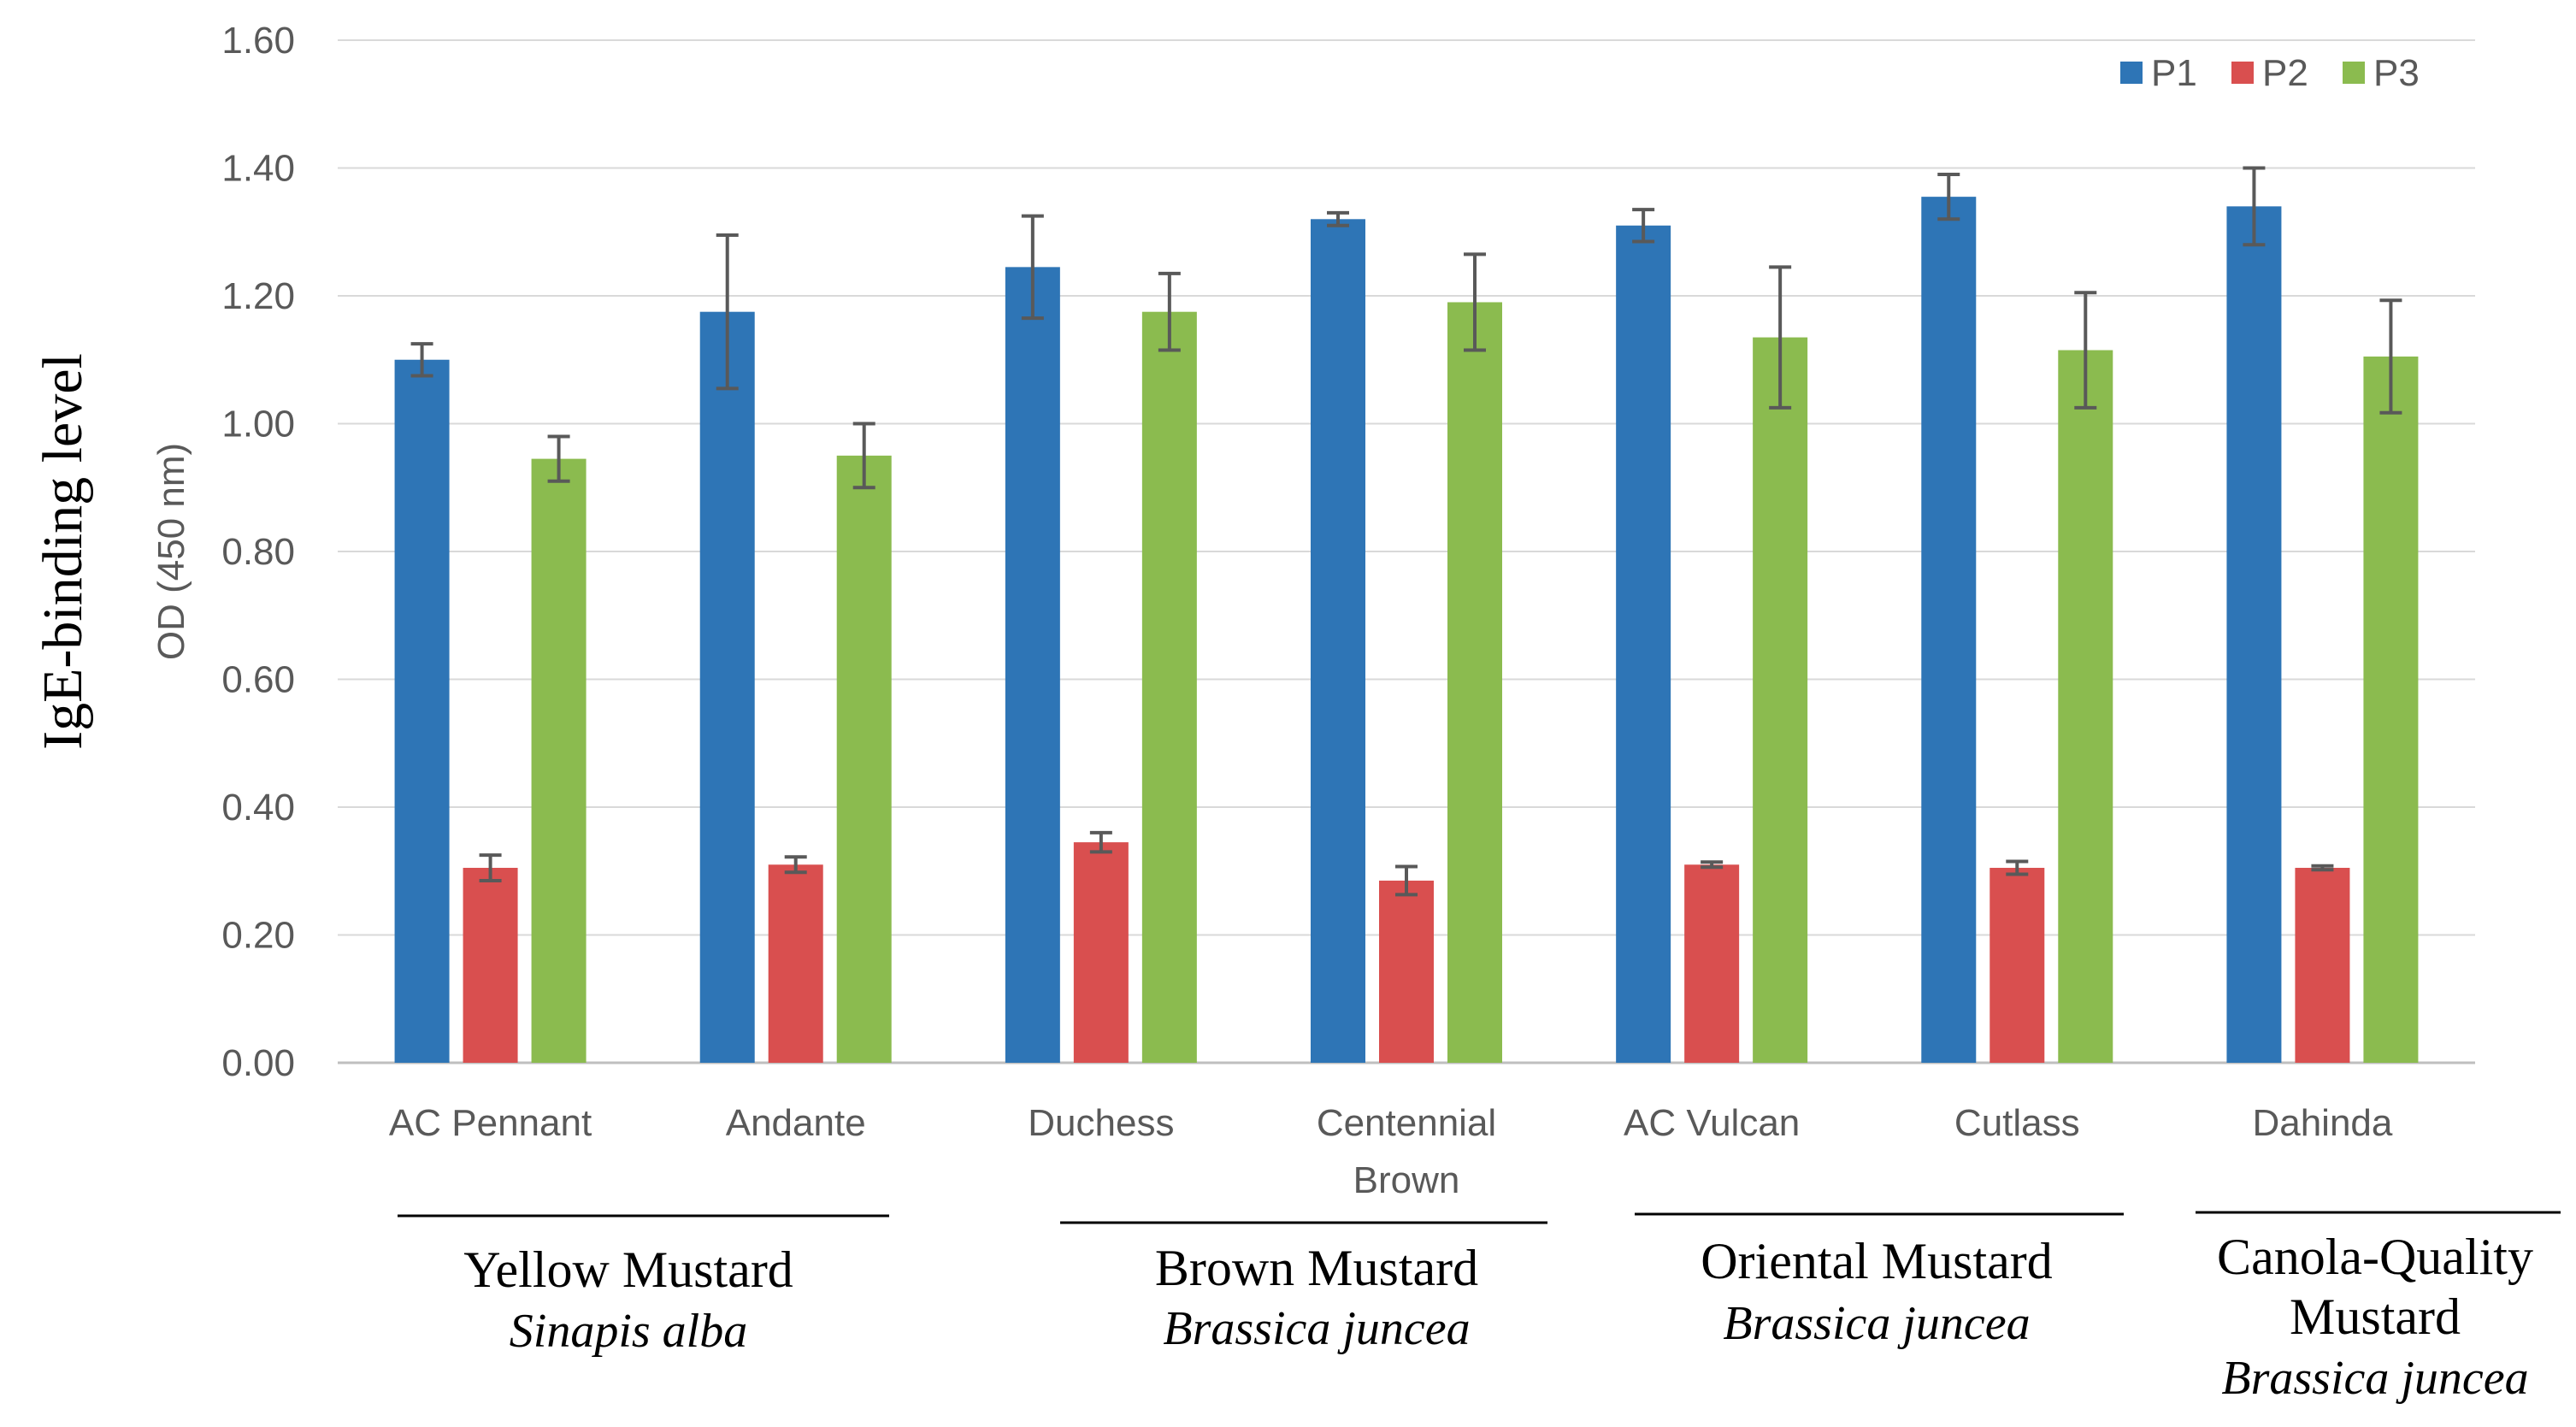  Describe the element at coordinates (1406, 1180) in the screenshot. I see `x-category-label: Brown` at that location.